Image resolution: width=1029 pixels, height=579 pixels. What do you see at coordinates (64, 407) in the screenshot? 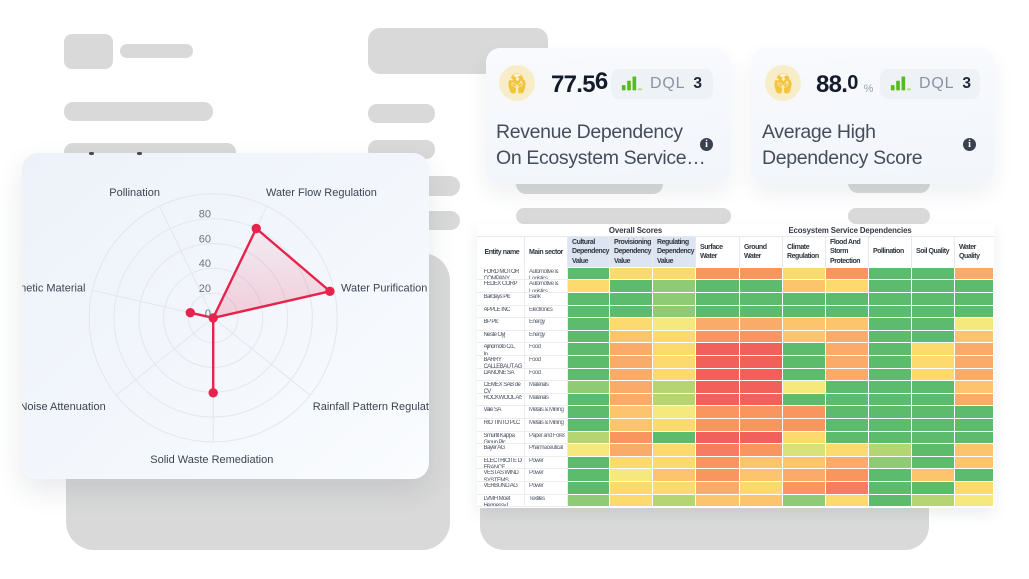
I see `svg-text: Noise Attenuation` at bounding box center [64, 407].